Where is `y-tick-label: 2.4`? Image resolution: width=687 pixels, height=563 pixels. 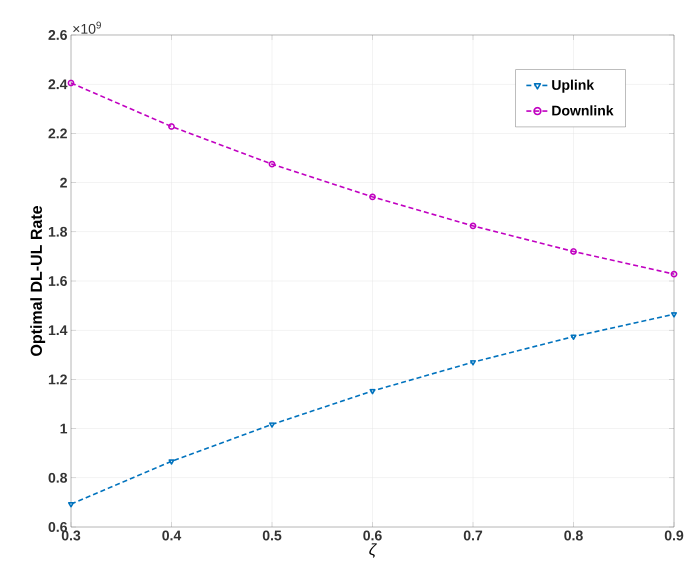 y-tick-label: 2.4 is located at coordinates (58, 84).